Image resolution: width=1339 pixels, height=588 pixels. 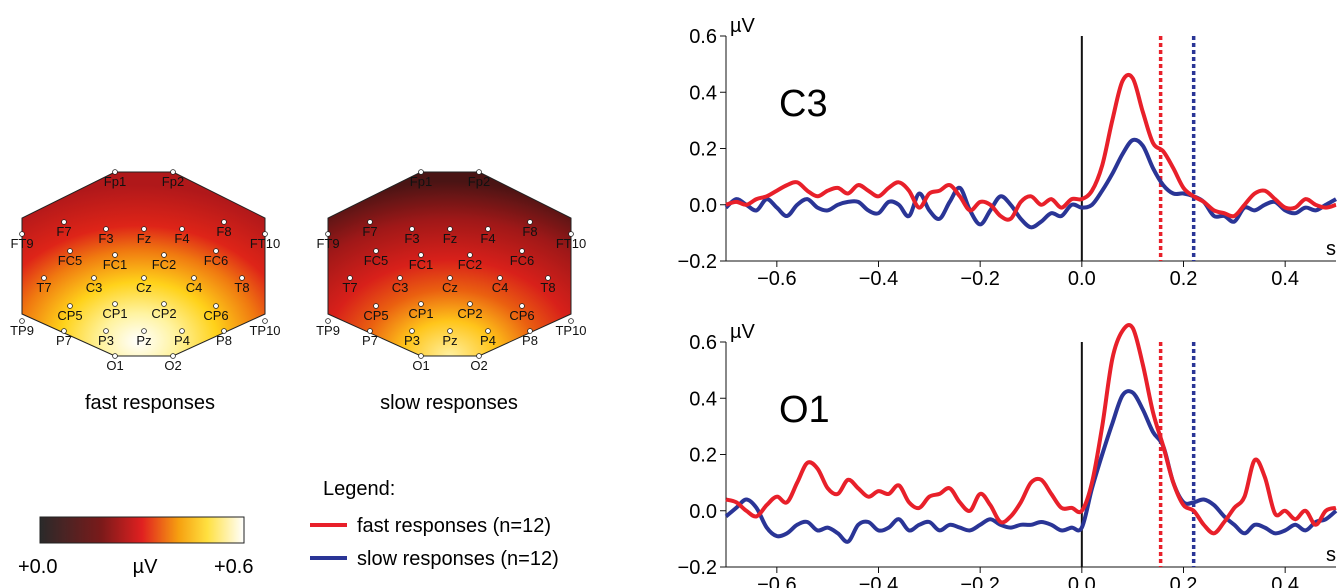 What do you see at coordinates (233, 567) in the screenshot?
I see `colorbar-max-label: +0.6` at bounding box center [233, 567].